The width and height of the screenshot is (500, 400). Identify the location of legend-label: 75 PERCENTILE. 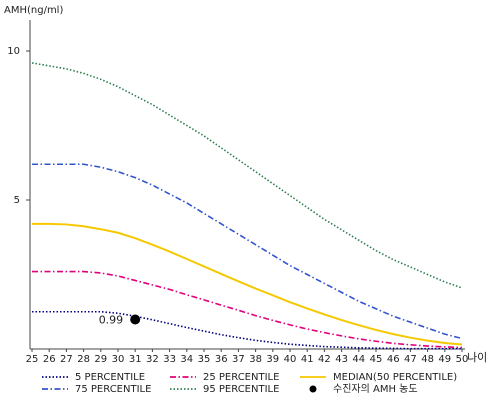
(113, 389).